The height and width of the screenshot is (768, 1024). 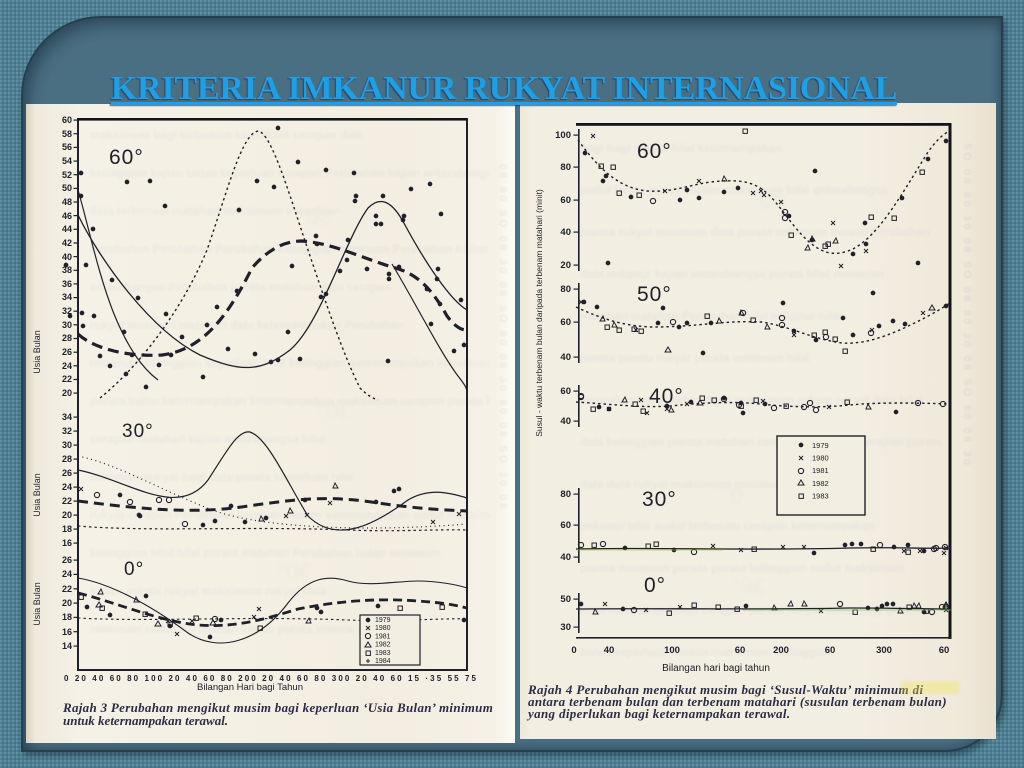 What do you see at coordinates (67, 646) in the screenshot?
I see `svg-text: 14` at bounding box center [67, 646].